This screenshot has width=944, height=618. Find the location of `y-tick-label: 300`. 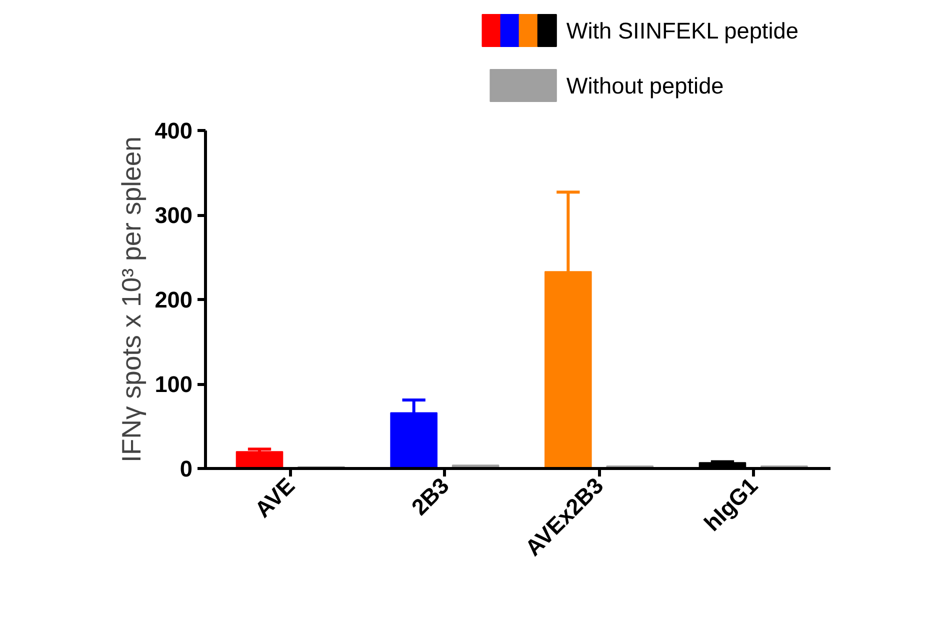

y-tick-label: 300 is located at coordinates (173, 215).